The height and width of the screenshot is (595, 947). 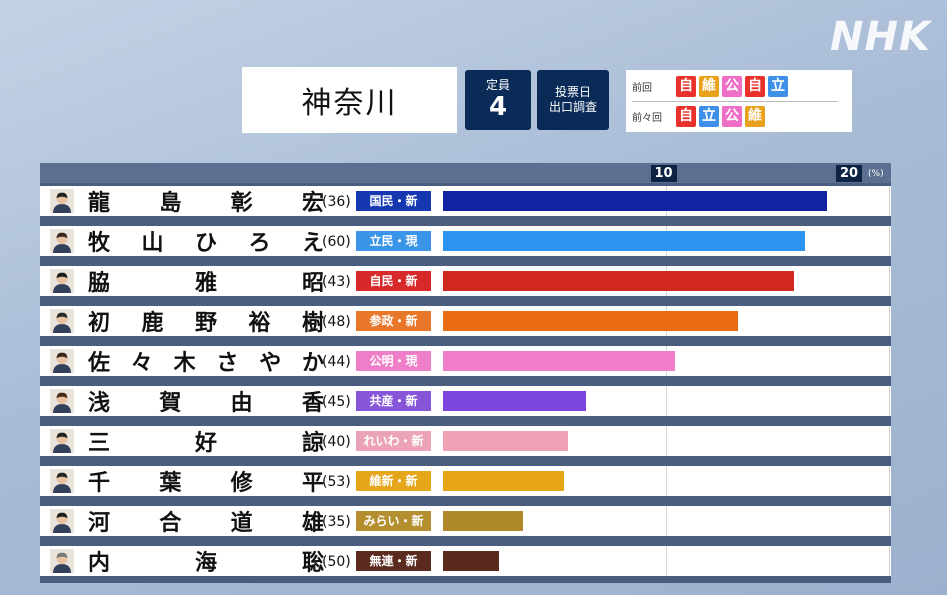 I want to click on previous-party-tags: 自維公自立, so click(x=733, y=86).